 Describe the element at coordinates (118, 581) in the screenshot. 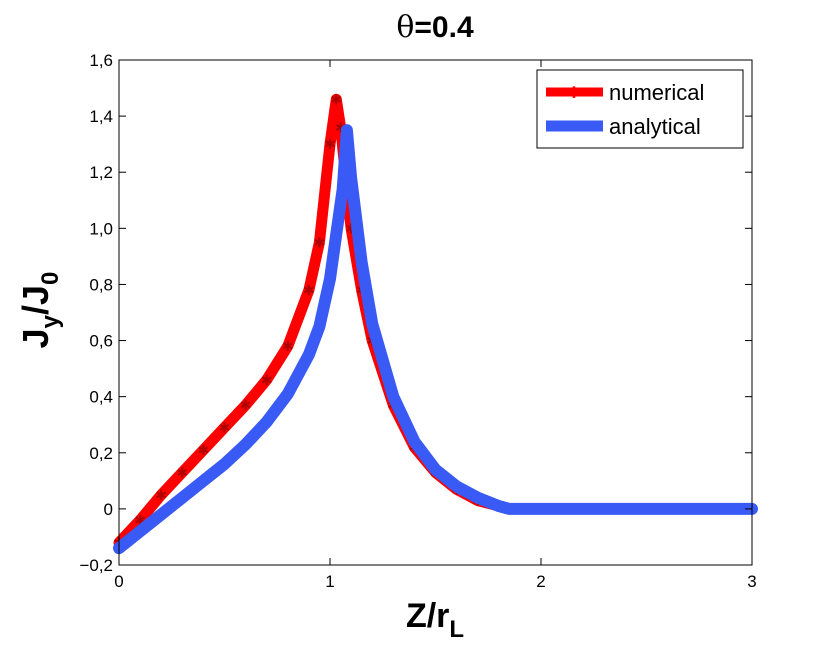

I see `x-tick-label: 0` at that location.